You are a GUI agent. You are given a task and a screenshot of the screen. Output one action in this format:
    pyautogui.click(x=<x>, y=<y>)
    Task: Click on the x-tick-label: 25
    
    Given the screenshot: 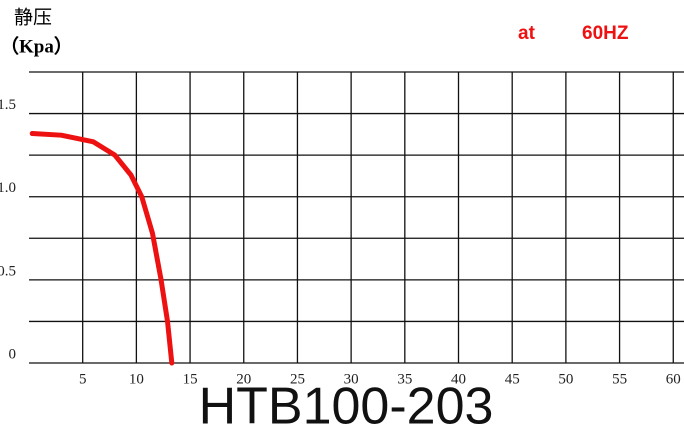 What is the action you would take?
    pyautogui.click(x=297, y=379)
    